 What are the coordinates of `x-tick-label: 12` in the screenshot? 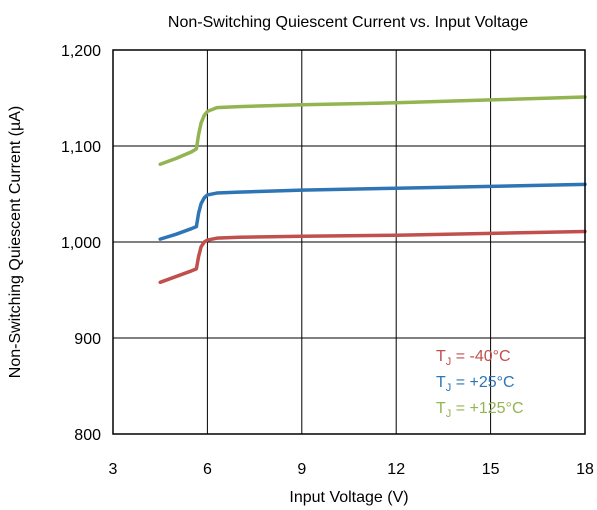 It's located at (396, 469).